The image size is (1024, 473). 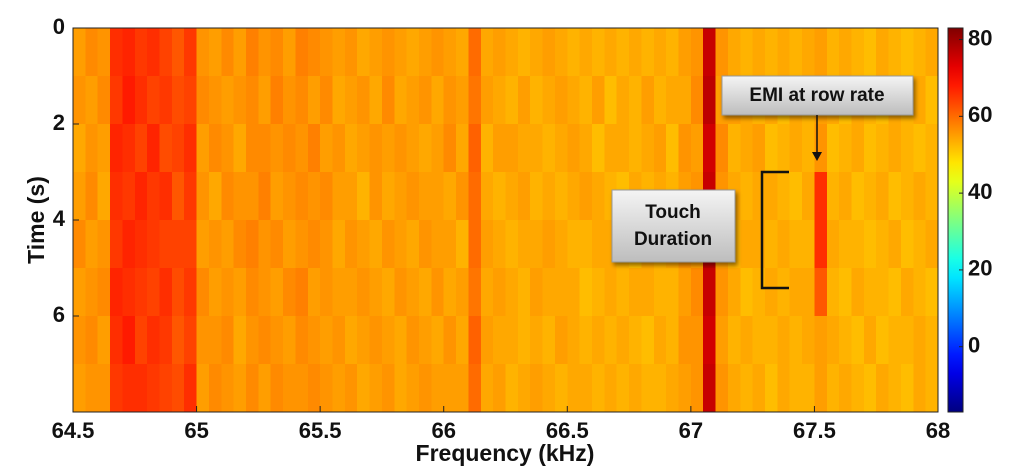 What do you see at coordinates (320, 430) in the screenshot?
I see `x-tick-label: 65.5` at bounding box center [320, 430].